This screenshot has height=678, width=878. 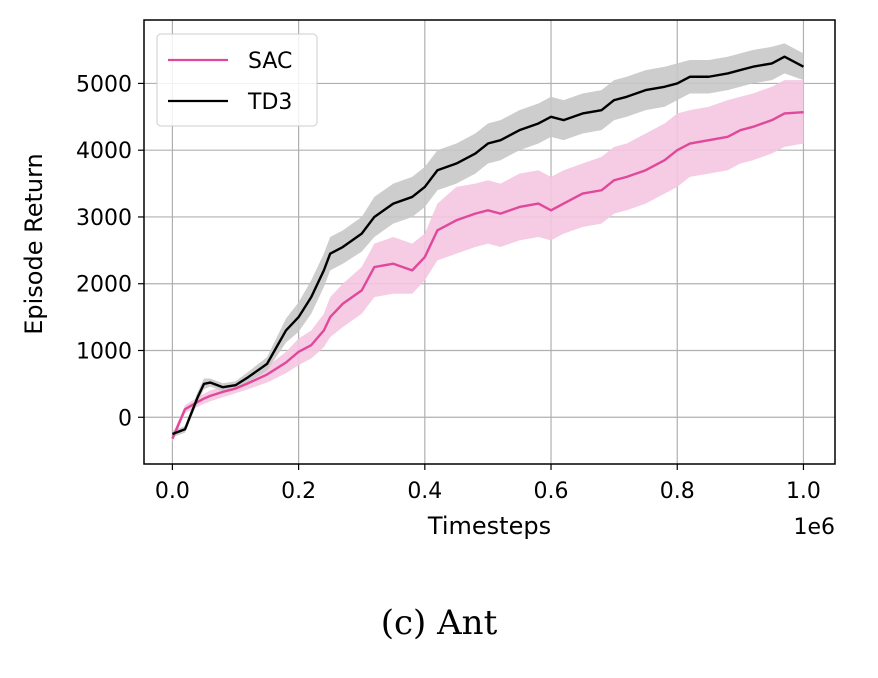 I want to click on legend-box, so click(x=237, y=80).